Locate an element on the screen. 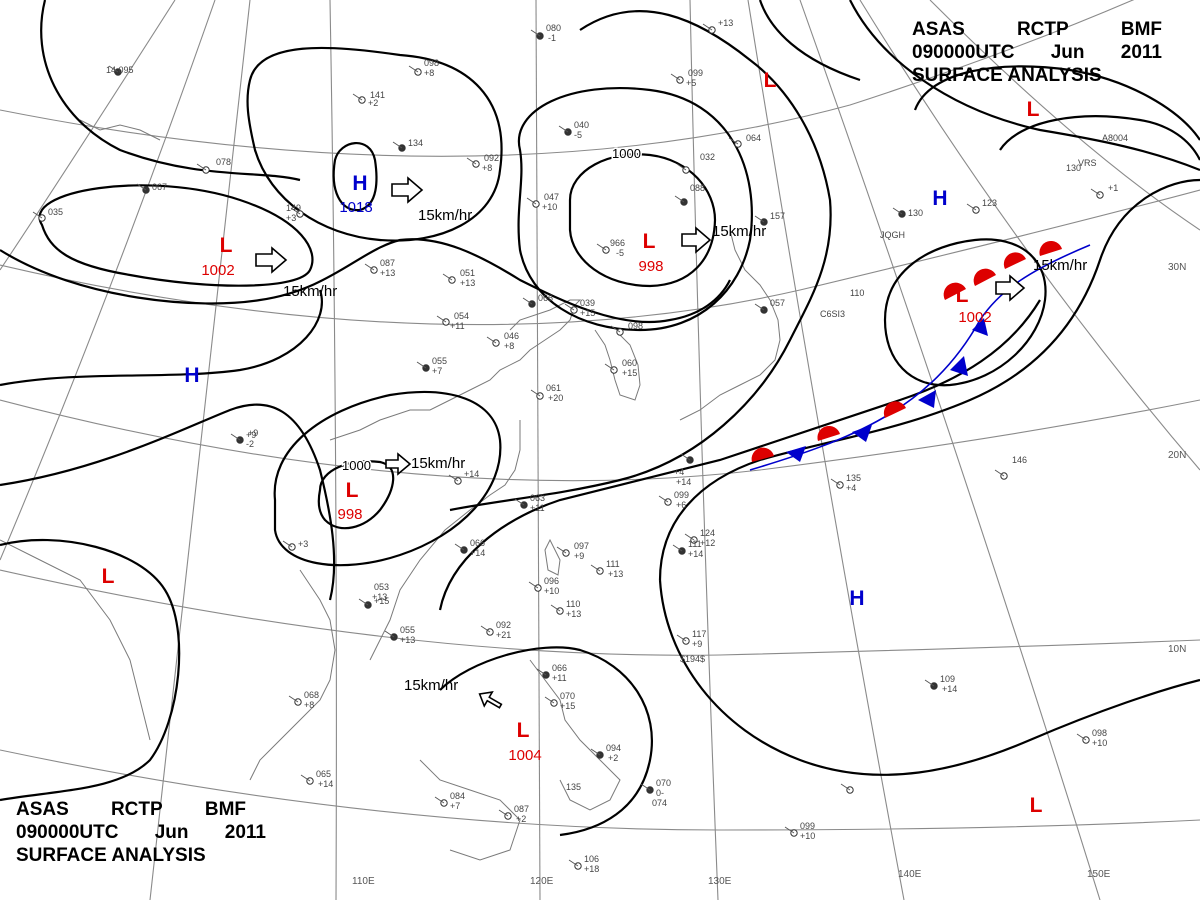 The image size is (1200, 900). meridian-west is located at coordinates (108, 280).